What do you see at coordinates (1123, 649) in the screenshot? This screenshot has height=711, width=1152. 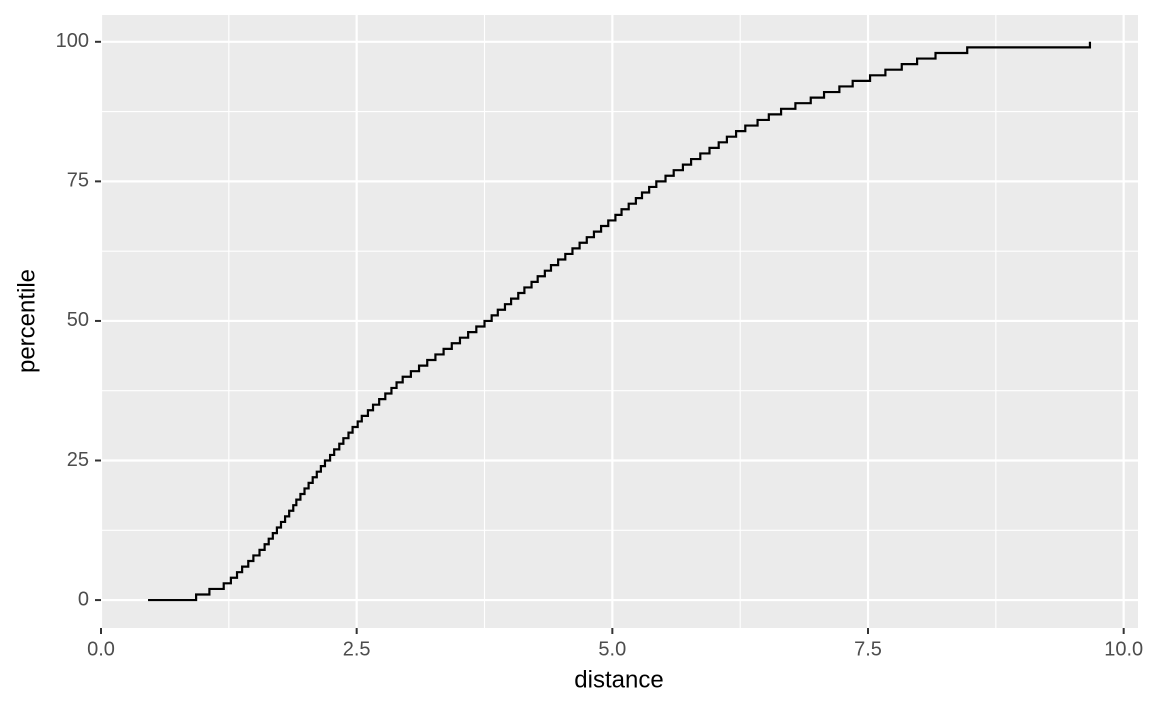 I see `x-tick-label: 10.0` at bounding box center [1123, 649].